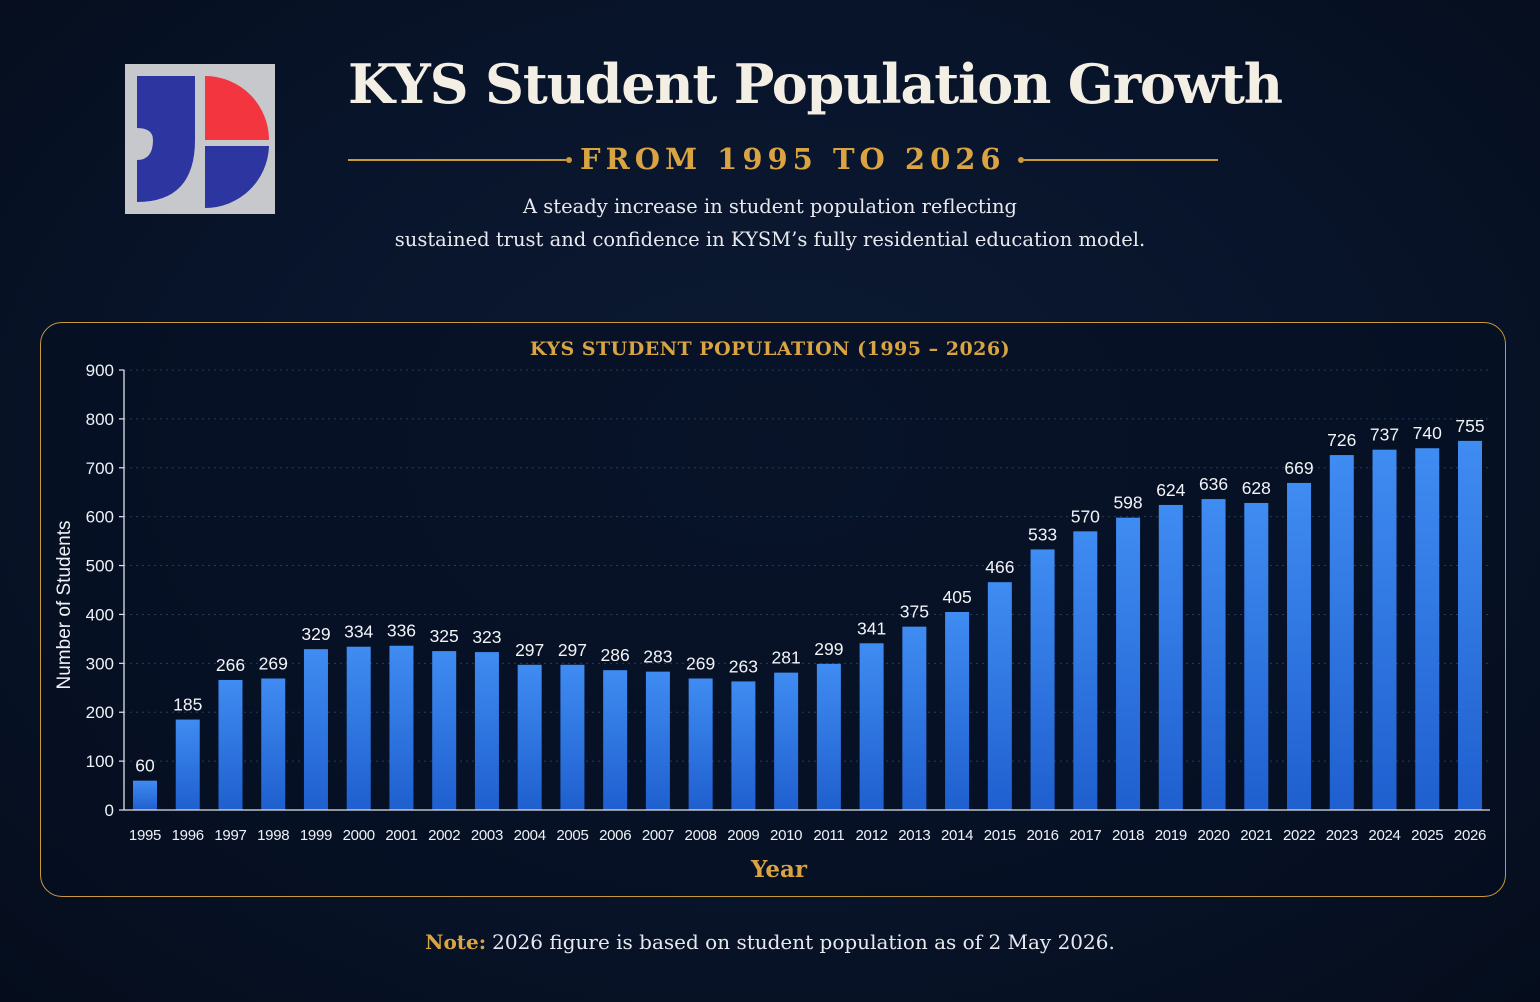 This screenshot has height=1002, width=1540. What do you see at coordinates (1256, 488) in the screenshot?
I see `data-label: 628` at bounding box center [1256, 488].